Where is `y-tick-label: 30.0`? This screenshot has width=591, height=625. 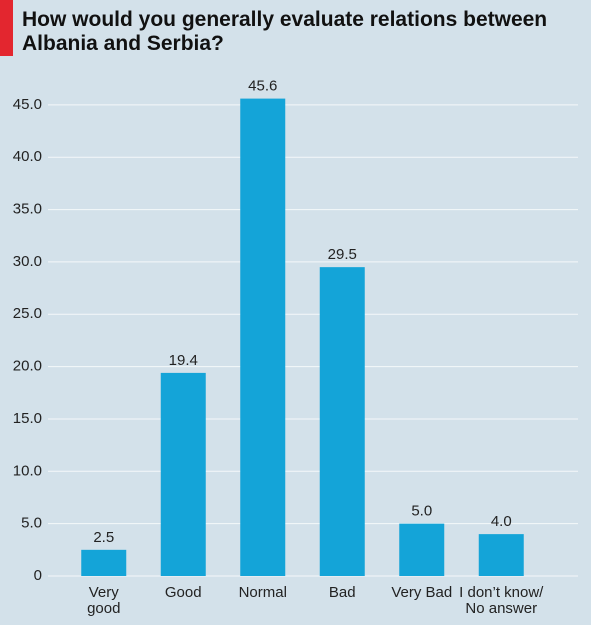 y-tick-label: 30.0 is located at coordinates (27, 261).